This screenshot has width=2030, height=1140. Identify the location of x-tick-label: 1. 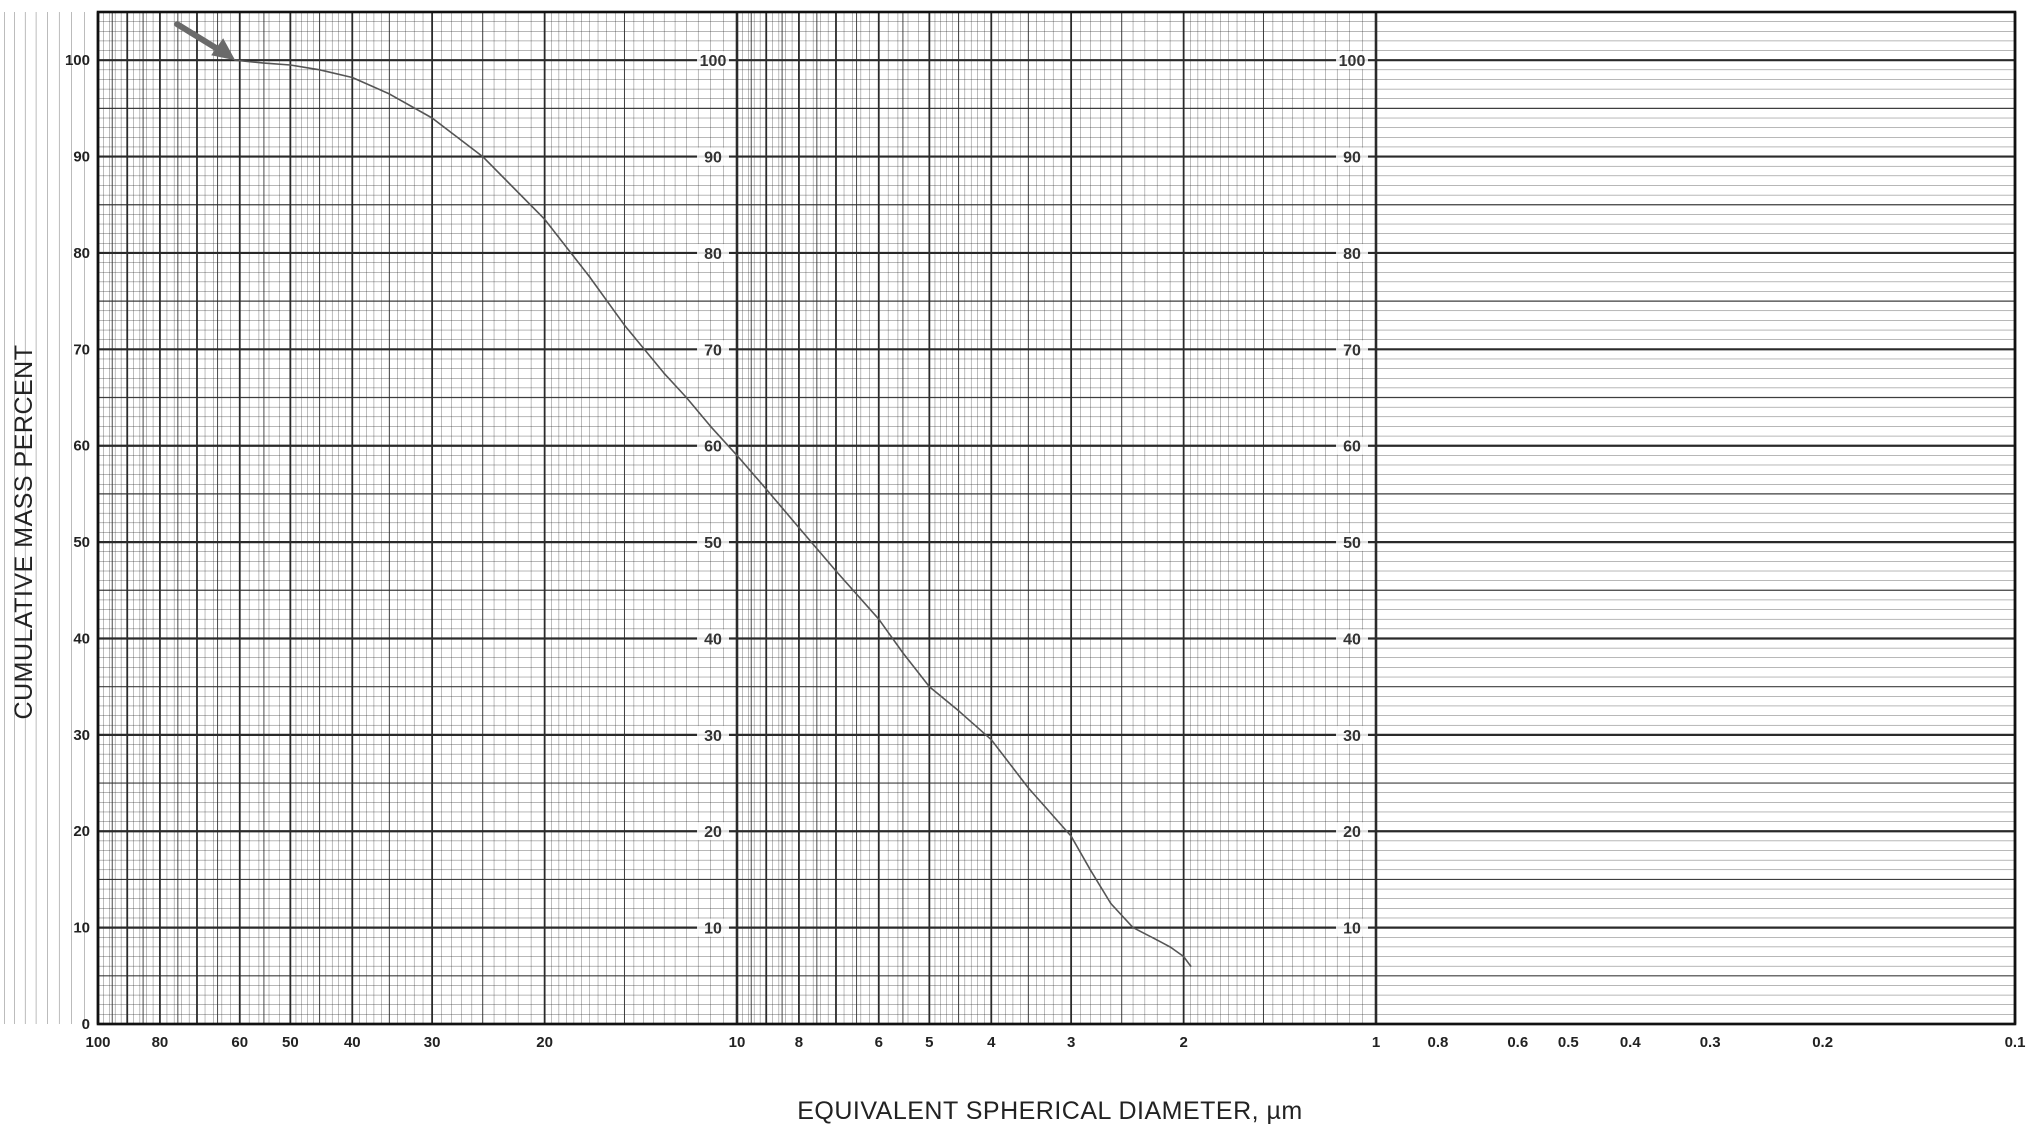
(1376, 1042).